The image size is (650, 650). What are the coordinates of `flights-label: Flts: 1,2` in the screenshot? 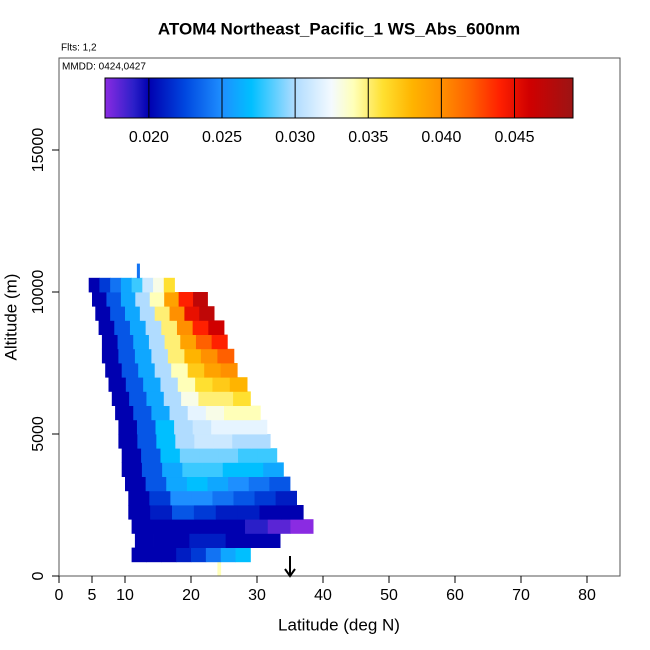 It's located at (79, 48).